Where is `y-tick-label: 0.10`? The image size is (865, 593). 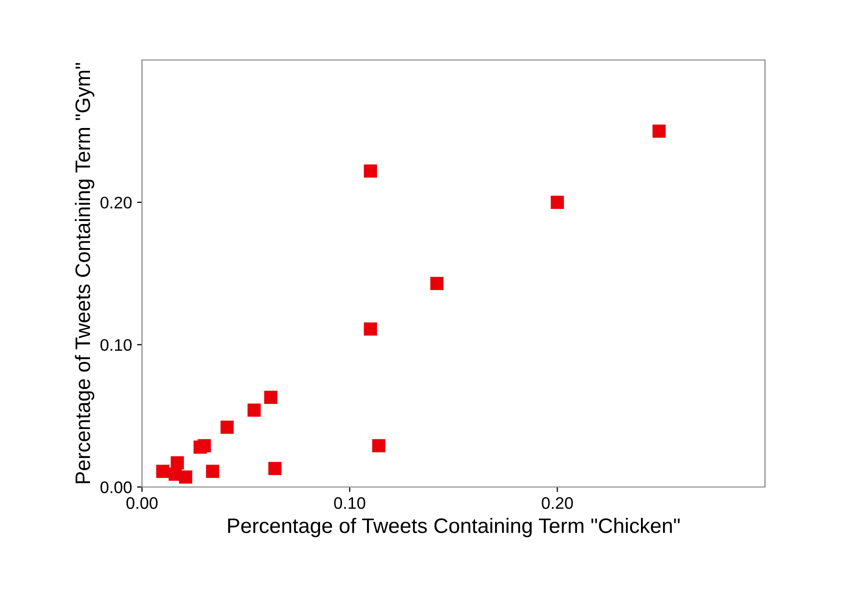 y-tick-label: 0.10 is located at coordinates (116, 345).